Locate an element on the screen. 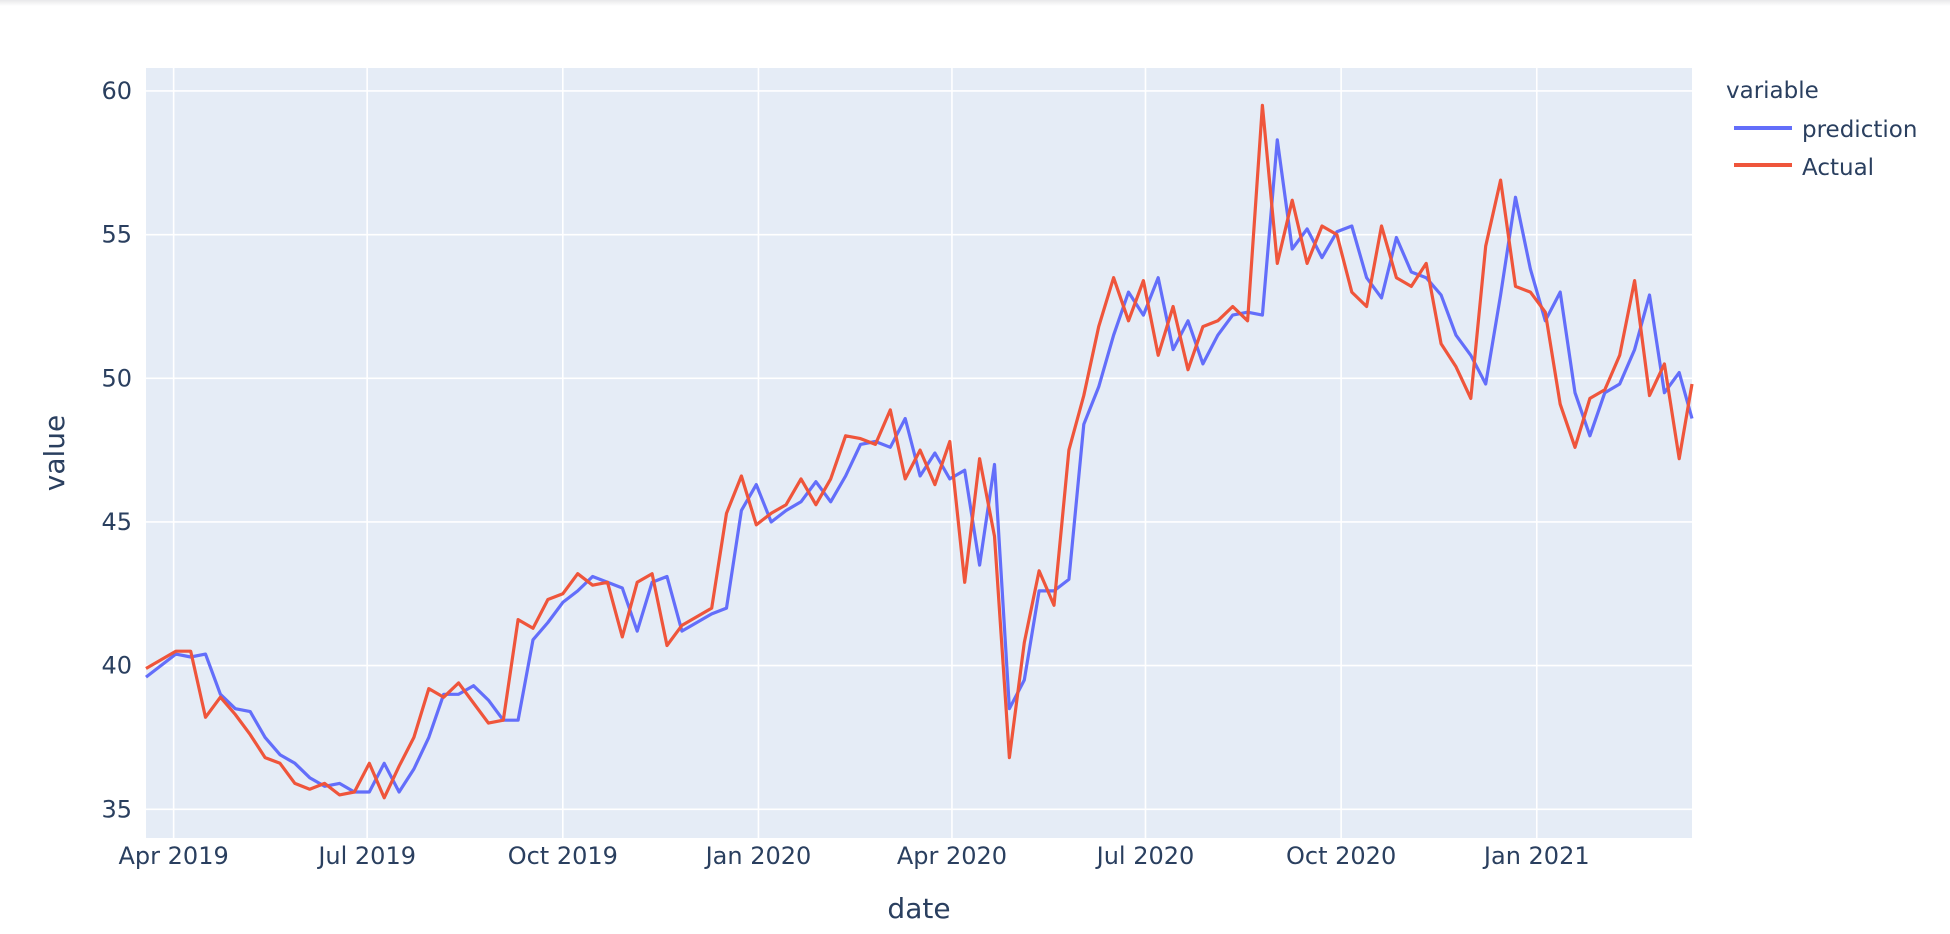 The width and height of the screenshot is (1950, 934). y-axis-title: value is located at coordinates (54, 453).